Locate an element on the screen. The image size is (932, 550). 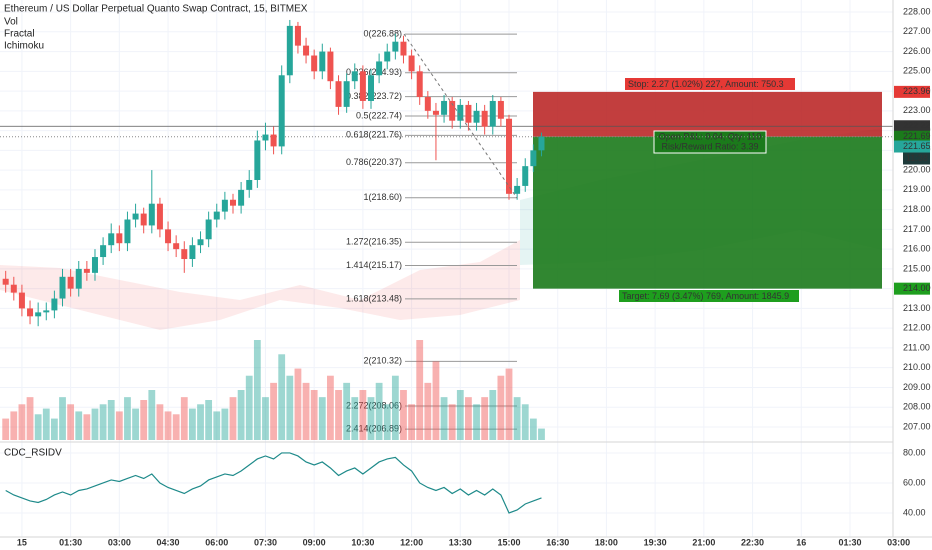
y-tick-label: 216.00 is located at coordinates (917, 249).